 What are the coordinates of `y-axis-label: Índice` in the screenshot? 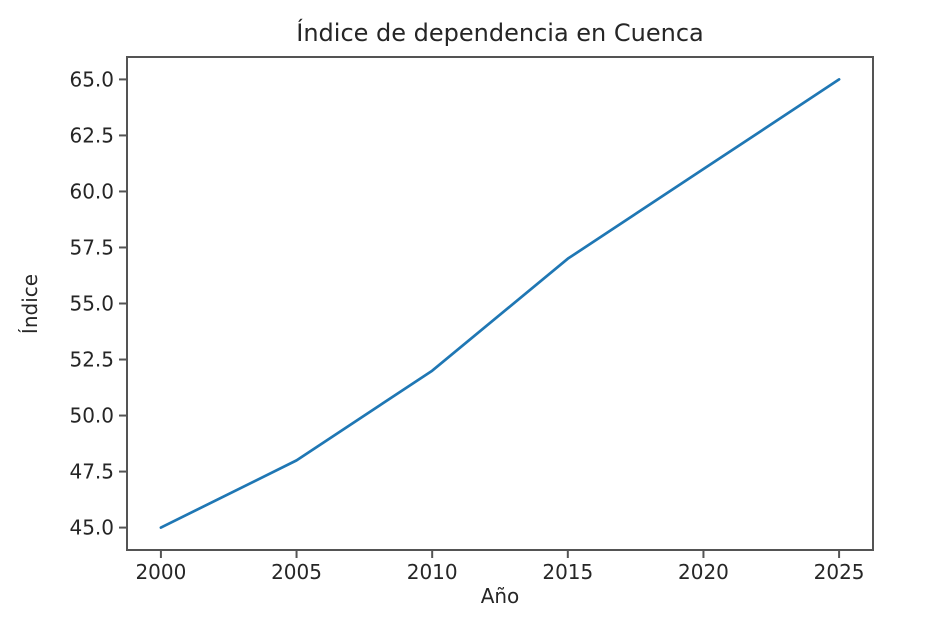 It's located at (30, 304).